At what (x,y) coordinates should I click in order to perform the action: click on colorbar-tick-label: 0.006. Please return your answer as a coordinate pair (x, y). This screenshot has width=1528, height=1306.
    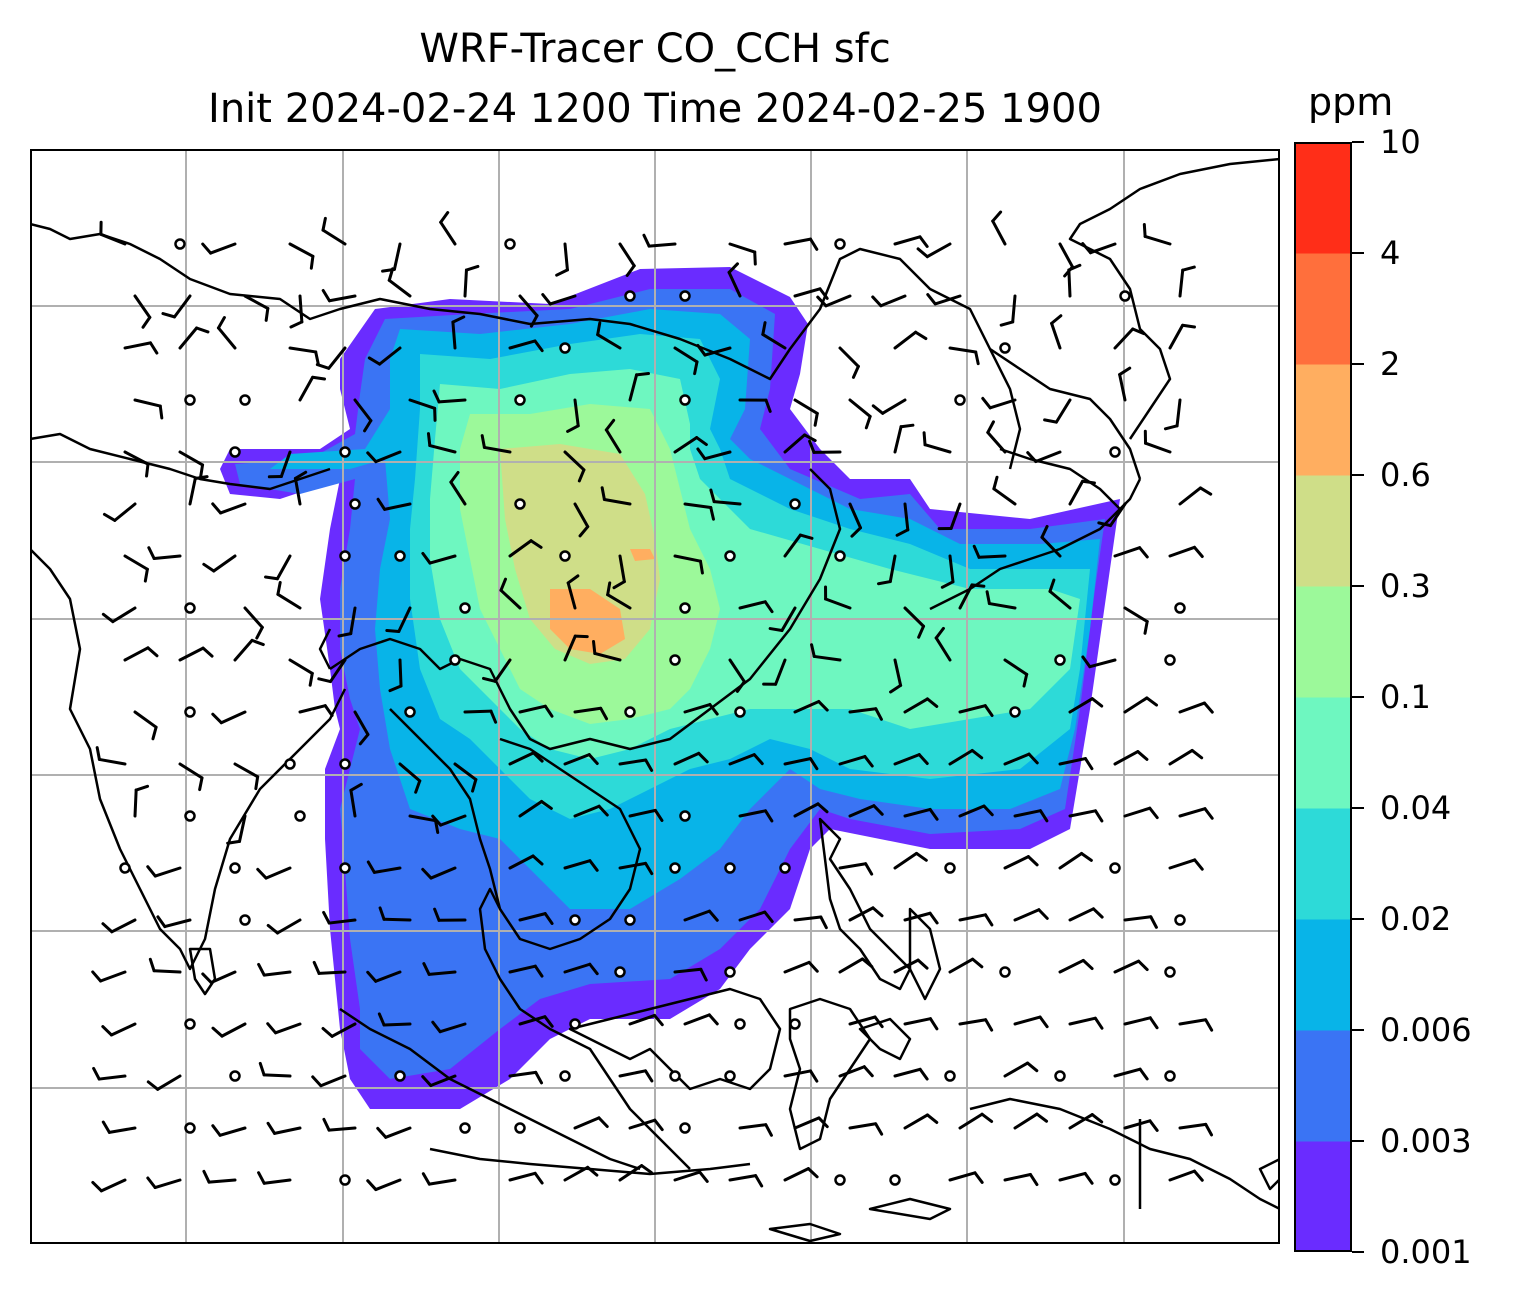
    Looking at the image, I should click on (1426, 1030).